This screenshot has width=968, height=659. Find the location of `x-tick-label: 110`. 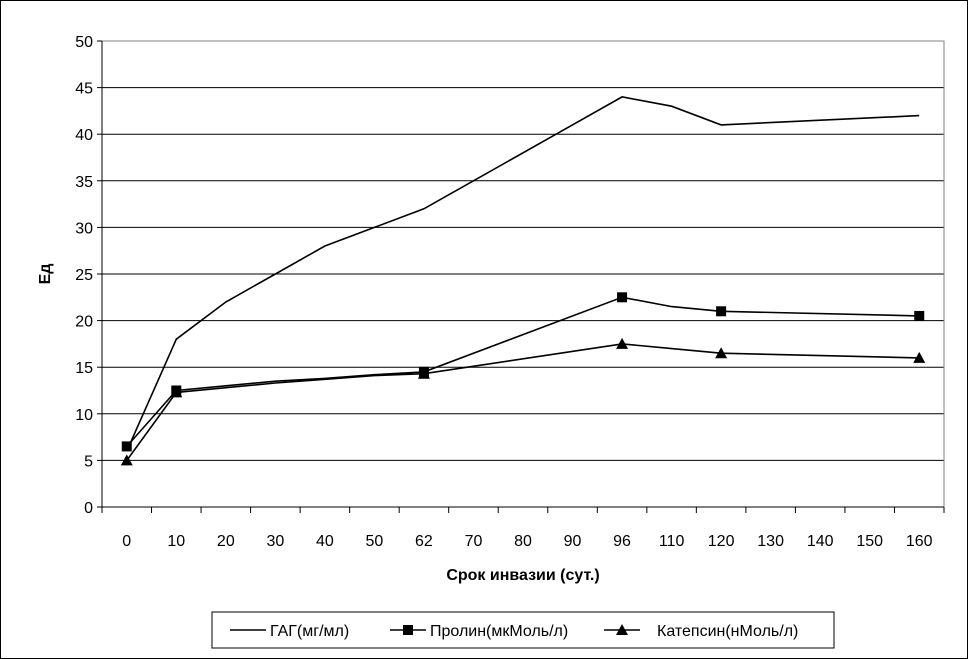

x-tick-label: 110 is located at coordinates (672, 541).